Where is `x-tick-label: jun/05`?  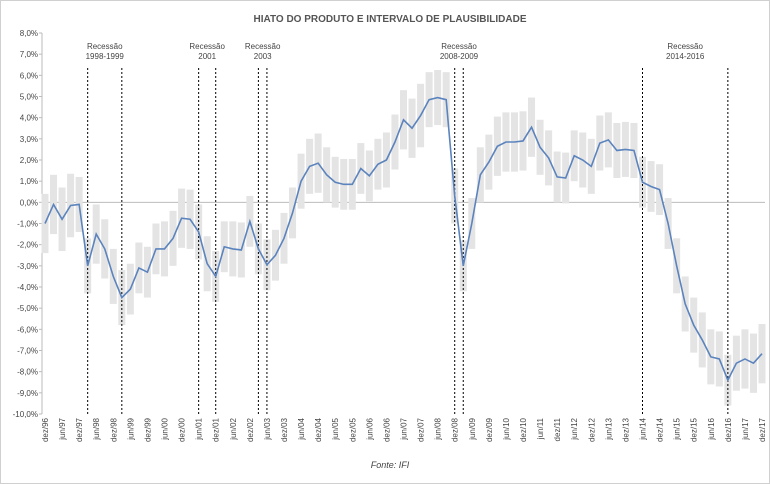 x-tick-label: jun/05 is located at coordinates (335, 428).